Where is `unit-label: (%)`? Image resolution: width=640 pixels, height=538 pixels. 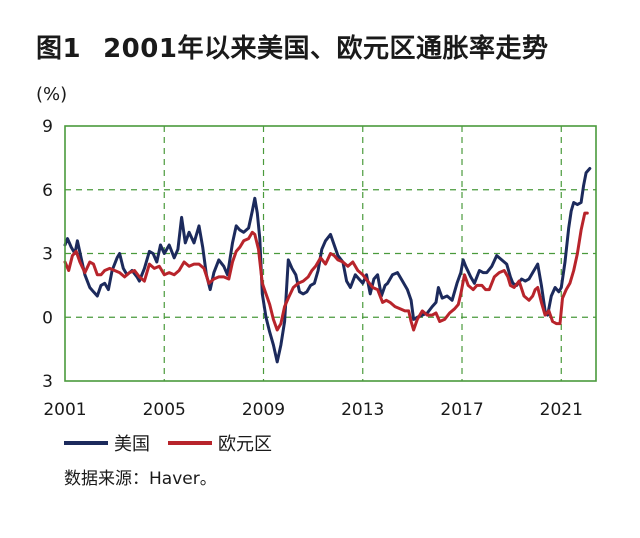 unit-label: (%) is located at coordinates (52, 94).